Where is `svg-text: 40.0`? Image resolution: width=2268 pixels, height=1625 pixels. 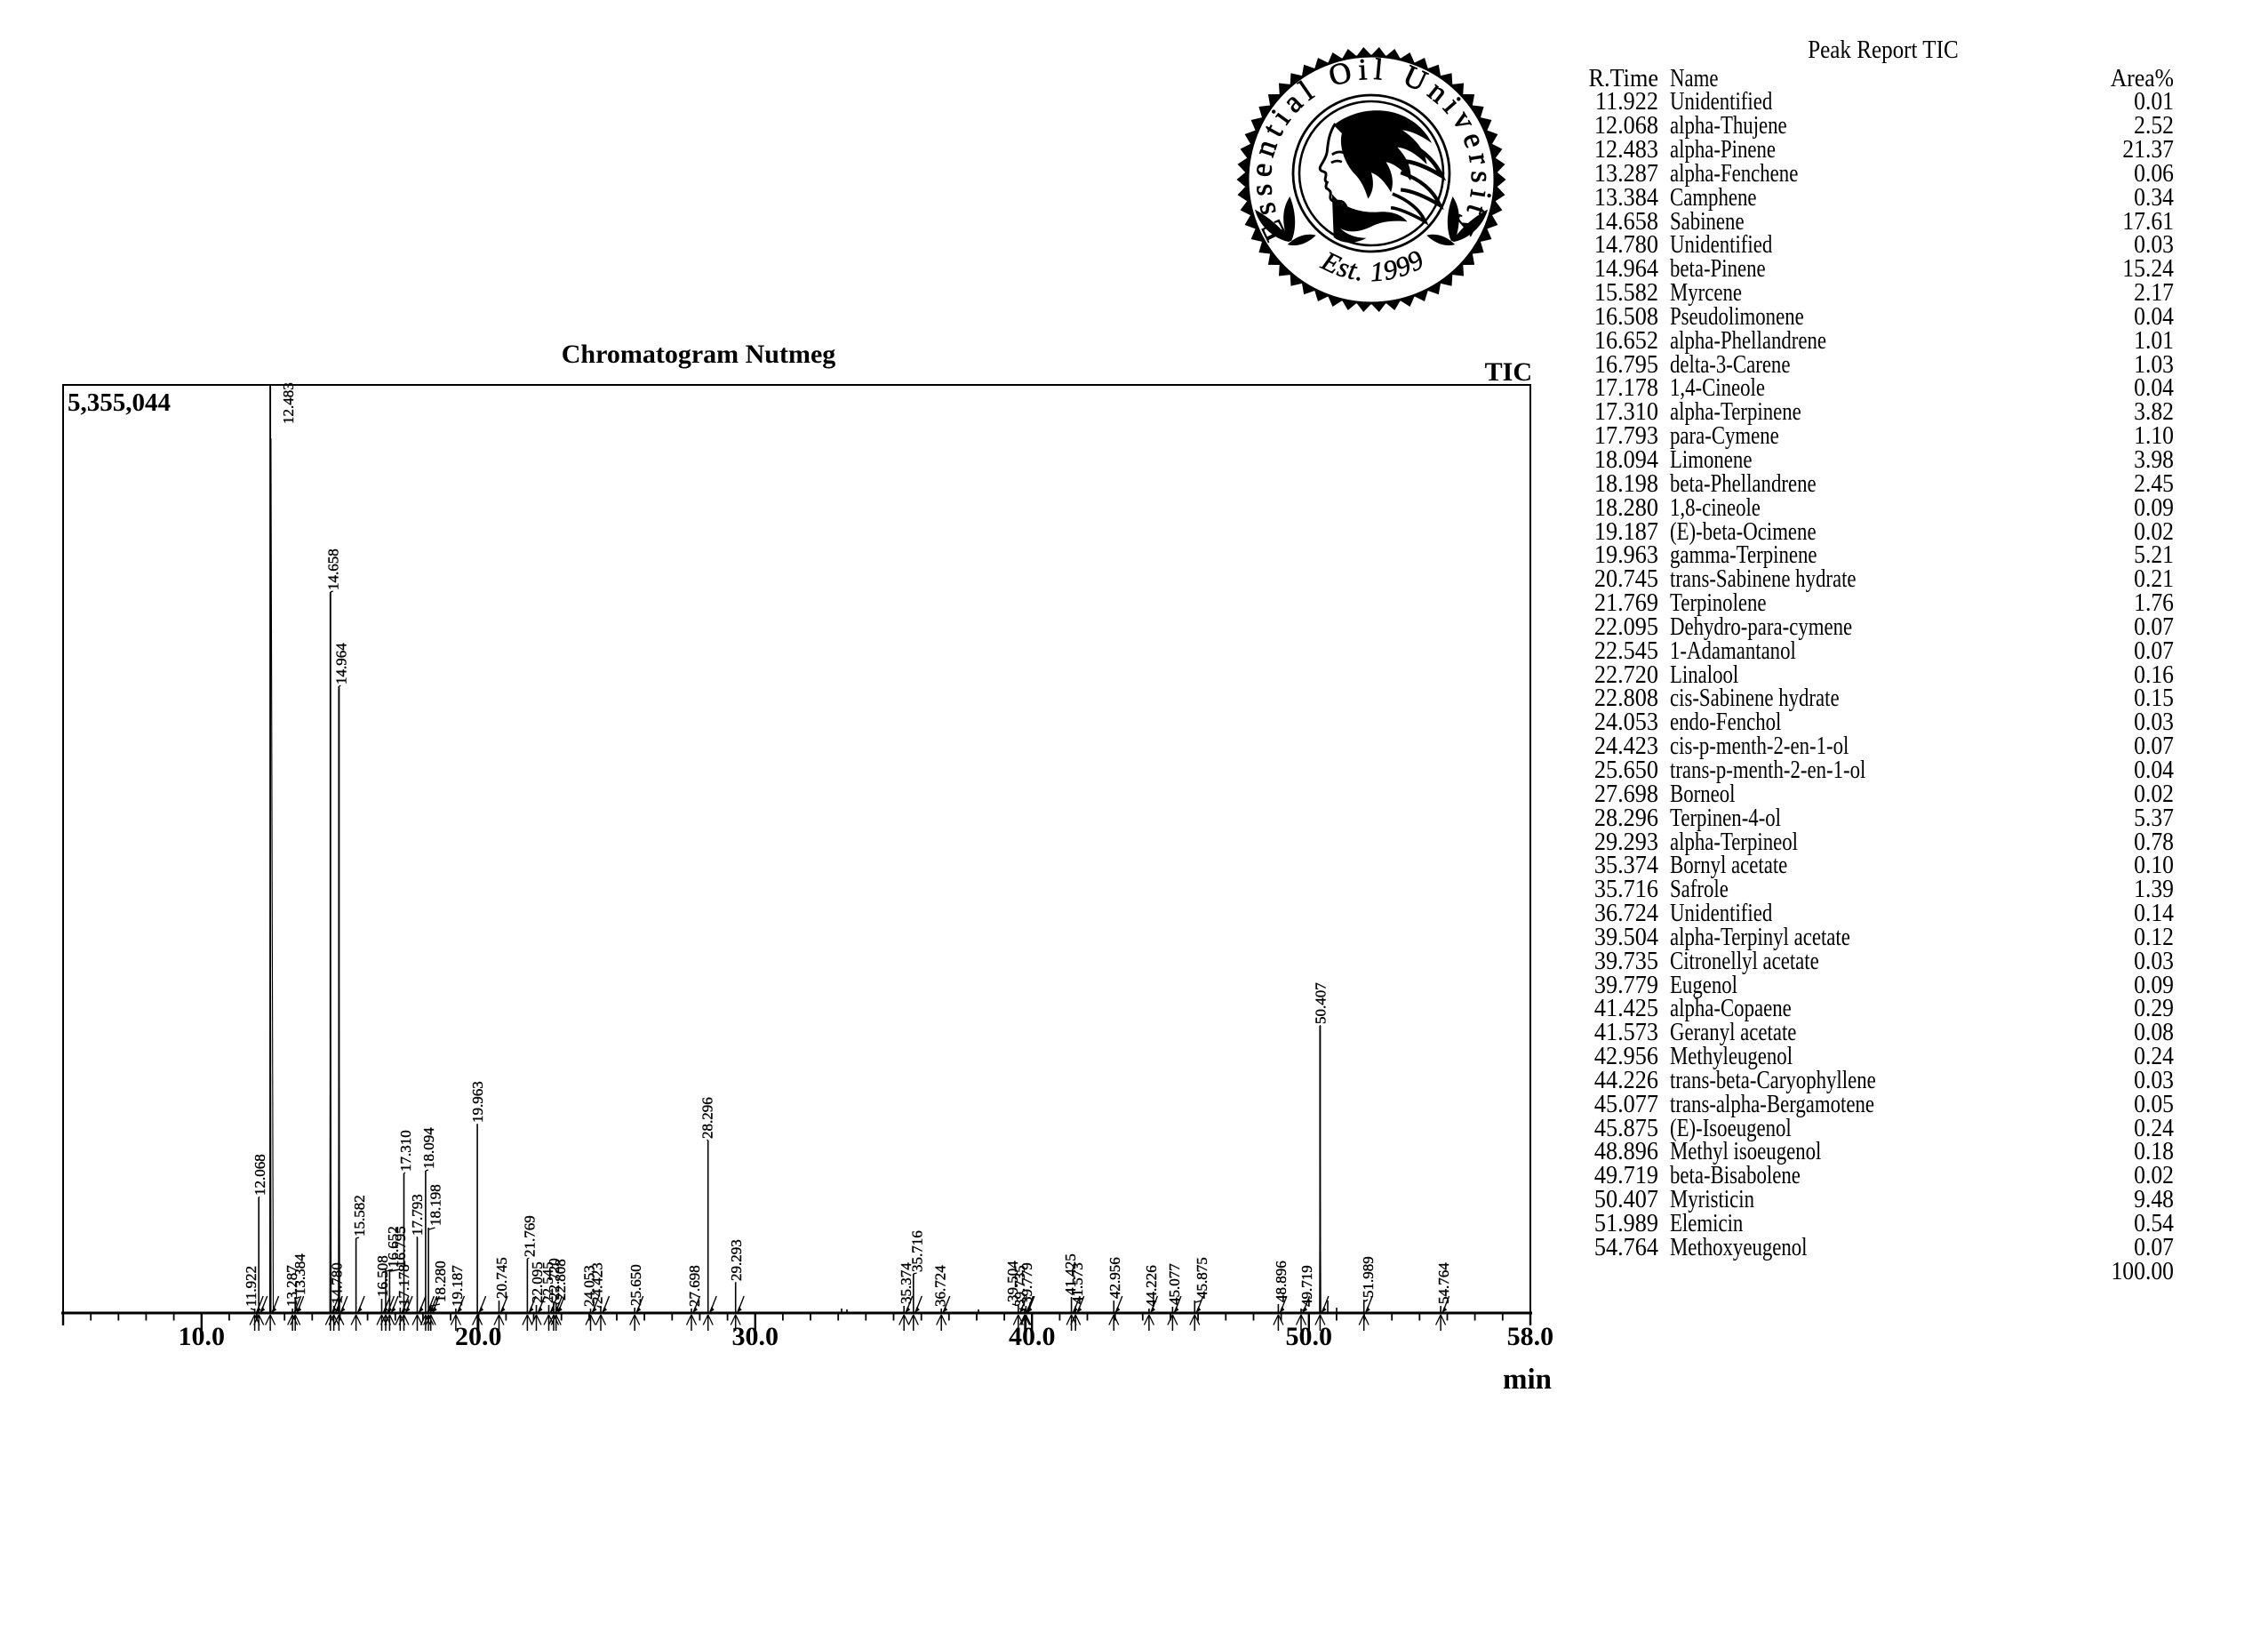 svg-text: 40.0 is located at coordinates (1032, 1336).